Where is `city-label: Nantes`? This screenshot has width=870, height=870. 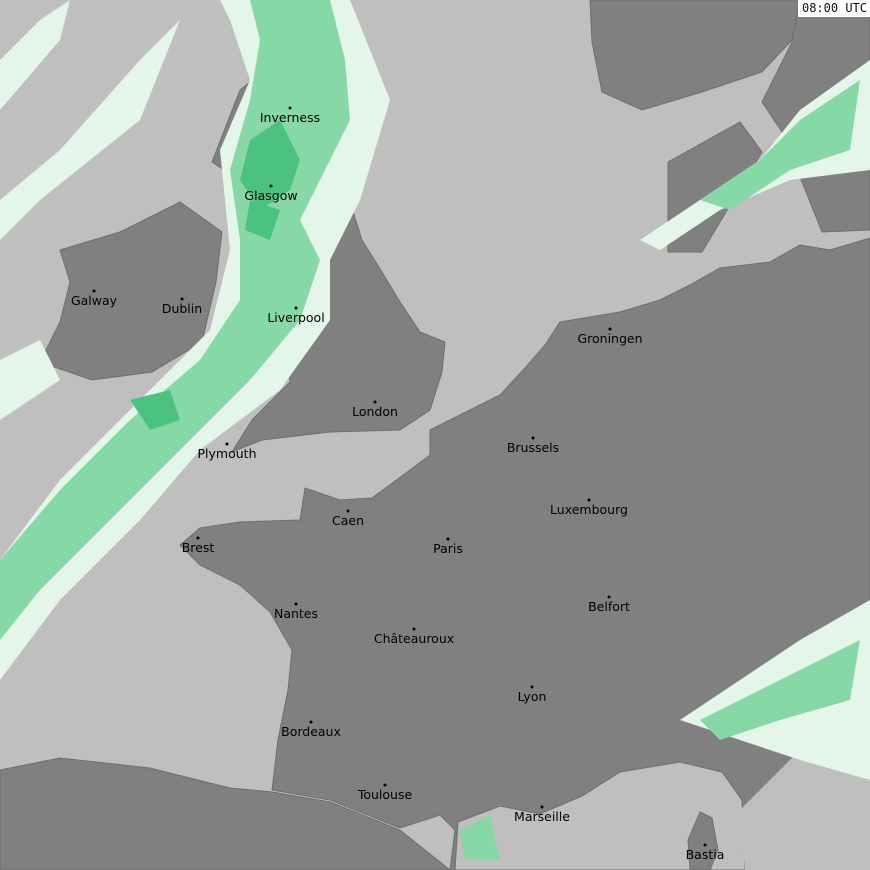
city-label: Nantes is located at coordinates (296, 613).